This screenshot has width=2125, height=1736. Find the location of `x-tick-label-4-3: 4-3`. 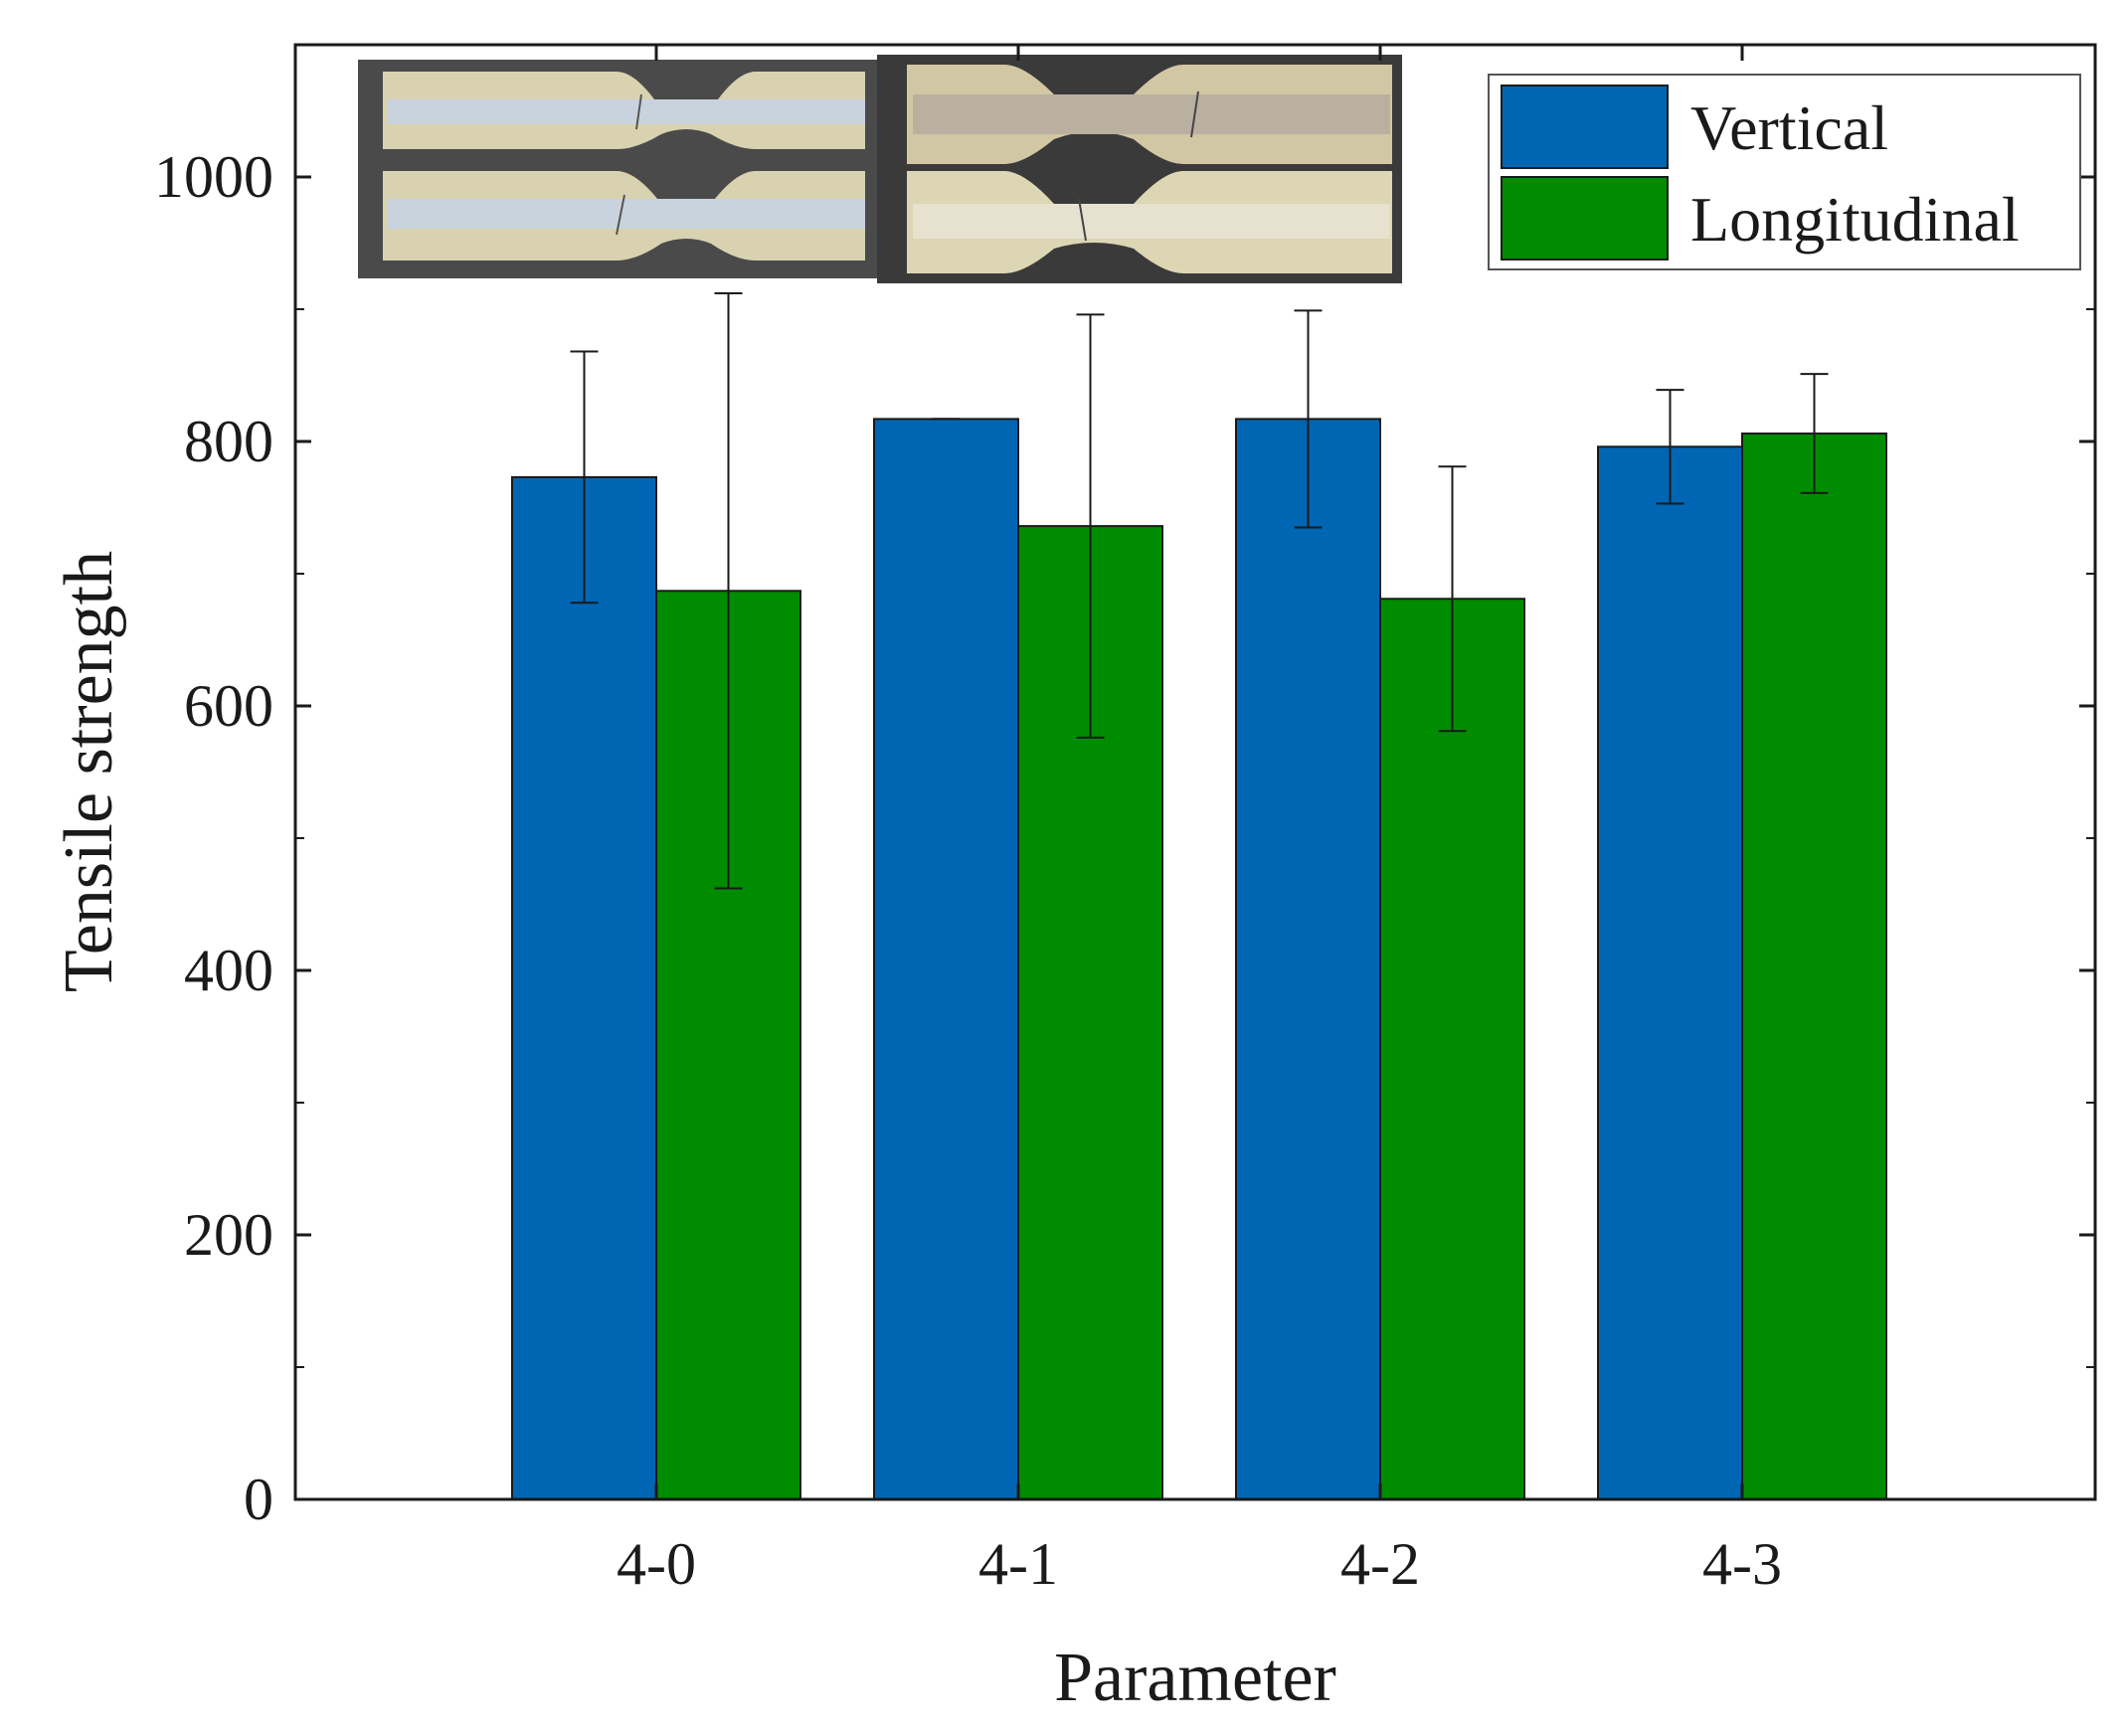

x-tick-label-4-3: 4-3 is located at coordinates (1742, 1564).